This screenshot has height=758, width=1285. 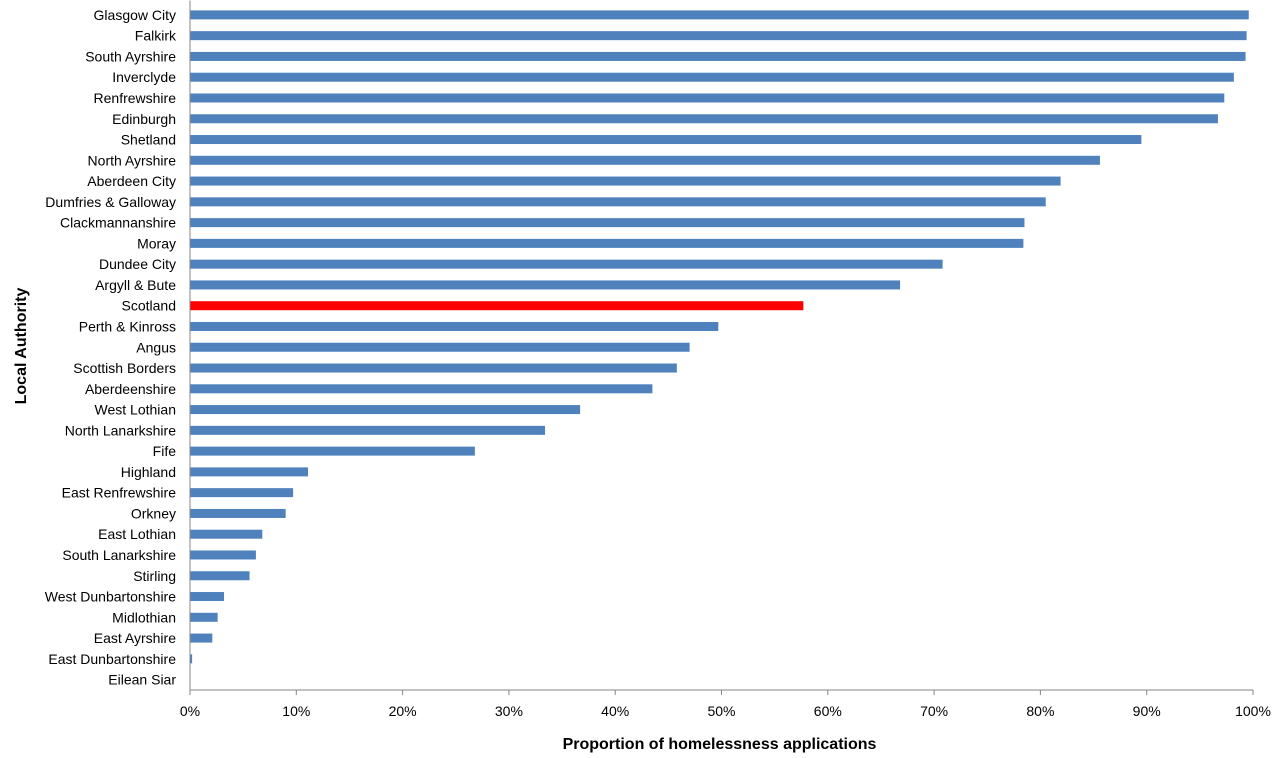 I want to click on bar-edinburgh, so click(x=704, y=119).